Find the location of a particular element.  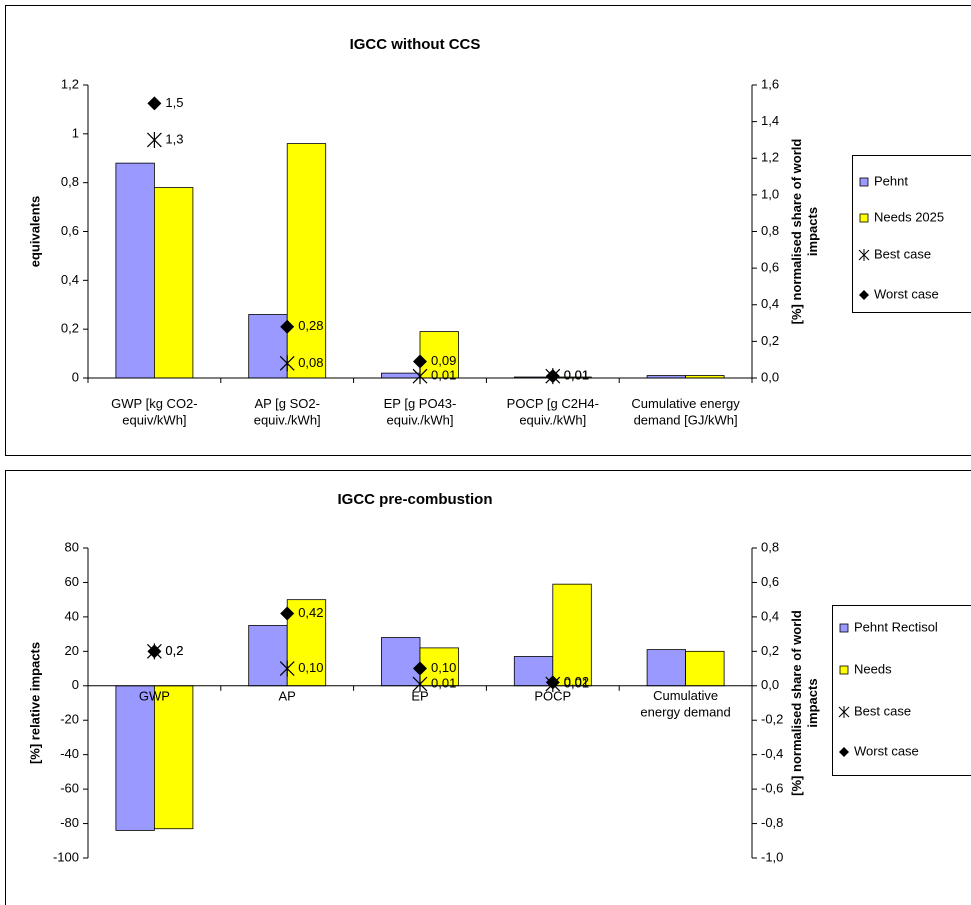

y-tick-label: 0,2 is located at coordinates (70, 328).